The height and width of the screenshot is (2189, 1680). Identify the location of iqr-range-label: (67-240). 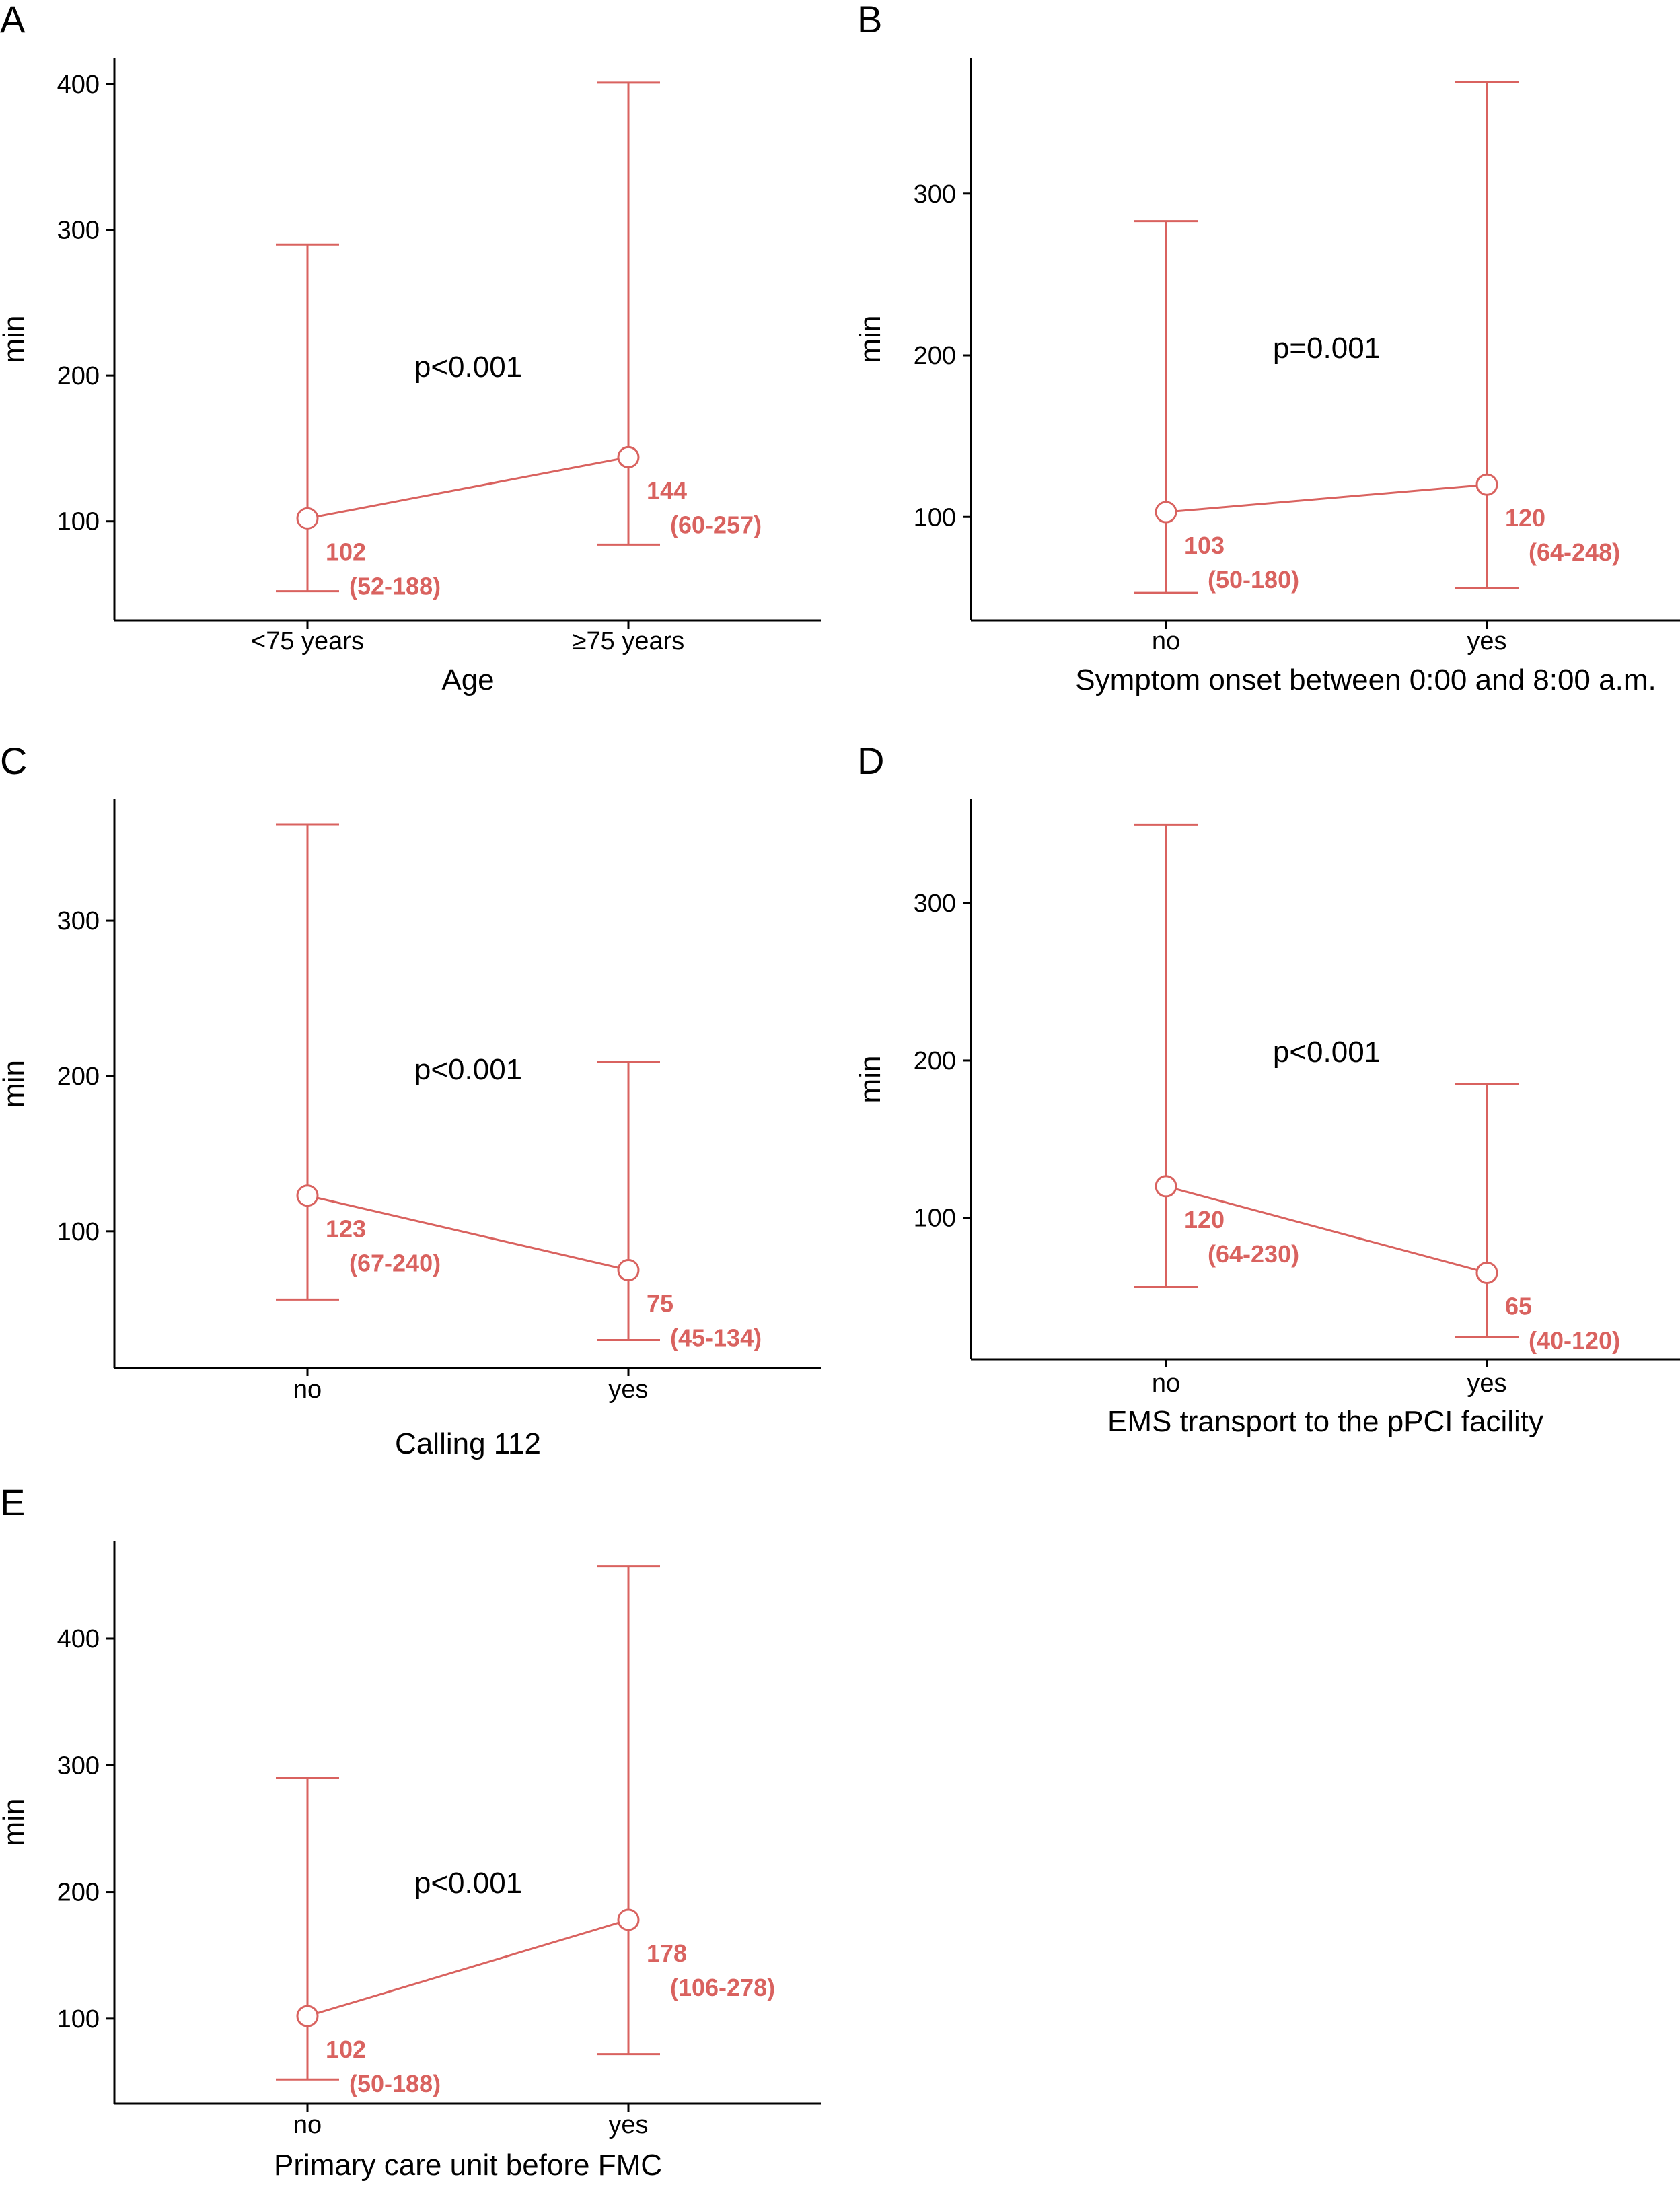
(395, 1263).